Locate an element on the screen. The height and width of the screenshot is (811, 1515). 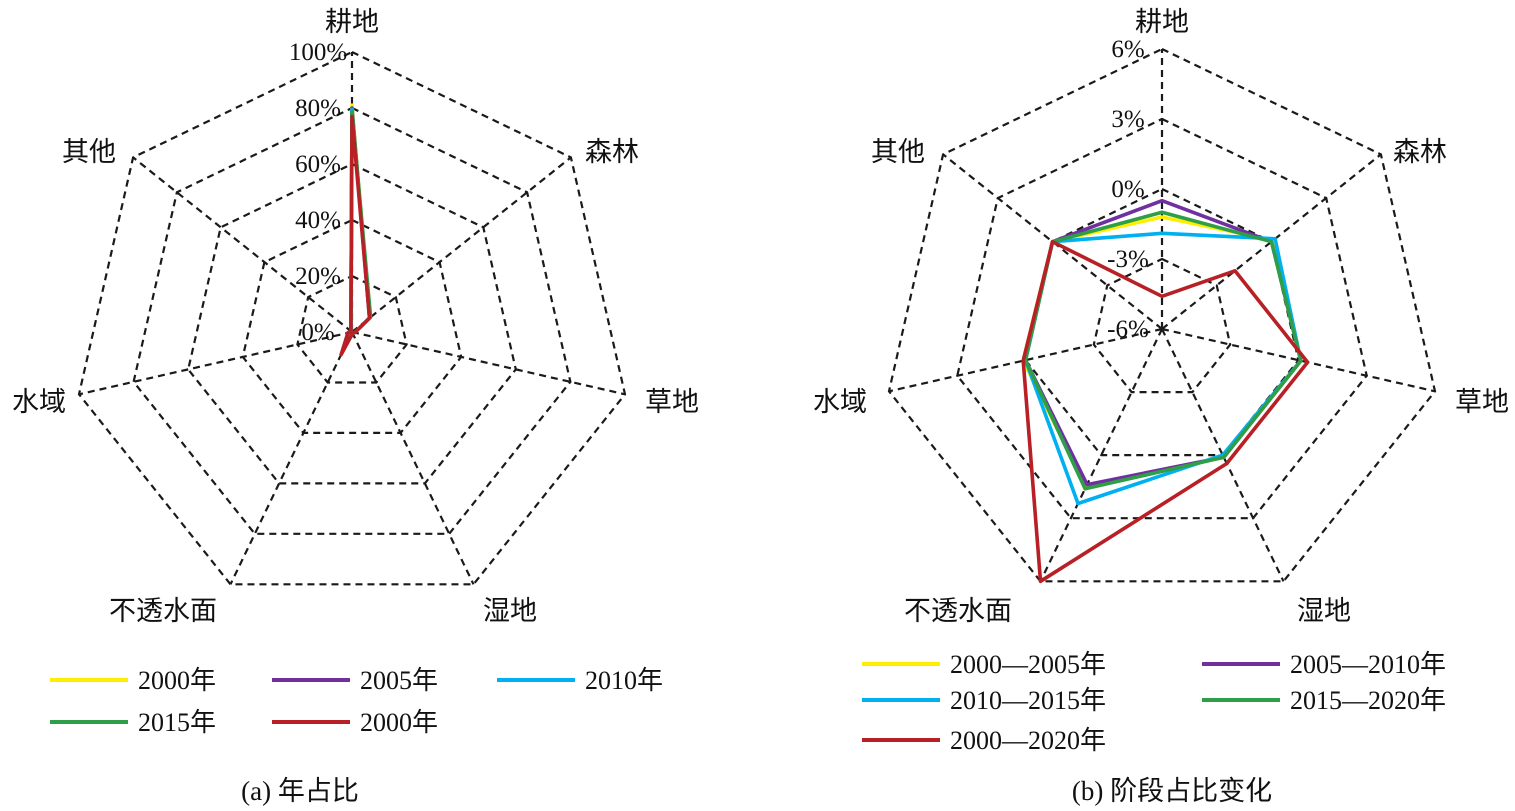
tick-label: 20% is located at coordinates (318, 276).